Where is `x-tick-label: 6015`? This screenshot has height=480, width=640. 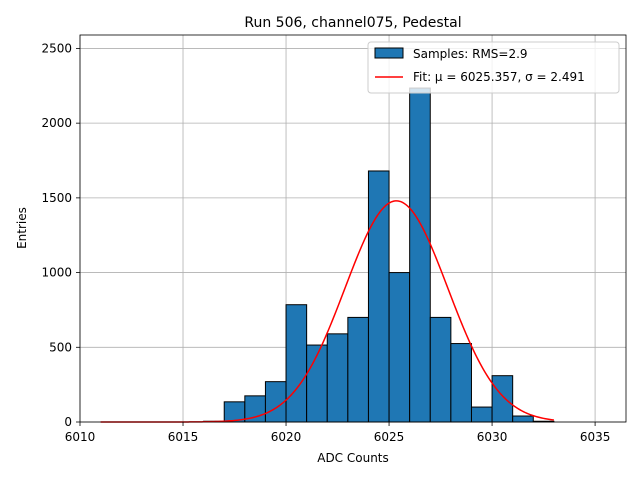 x-tick-label: 6015 is located at coordinates (183, 437).